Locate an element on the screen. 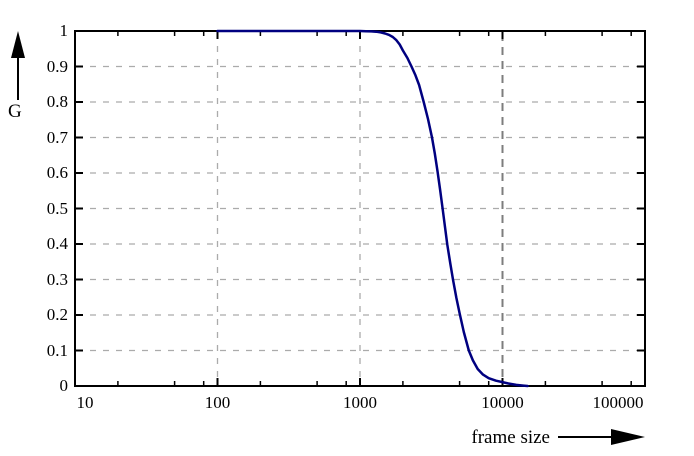 The width and height of the screenshot is (694, 456). x-tick-label: 1000 is located at coordinates (360, 402).